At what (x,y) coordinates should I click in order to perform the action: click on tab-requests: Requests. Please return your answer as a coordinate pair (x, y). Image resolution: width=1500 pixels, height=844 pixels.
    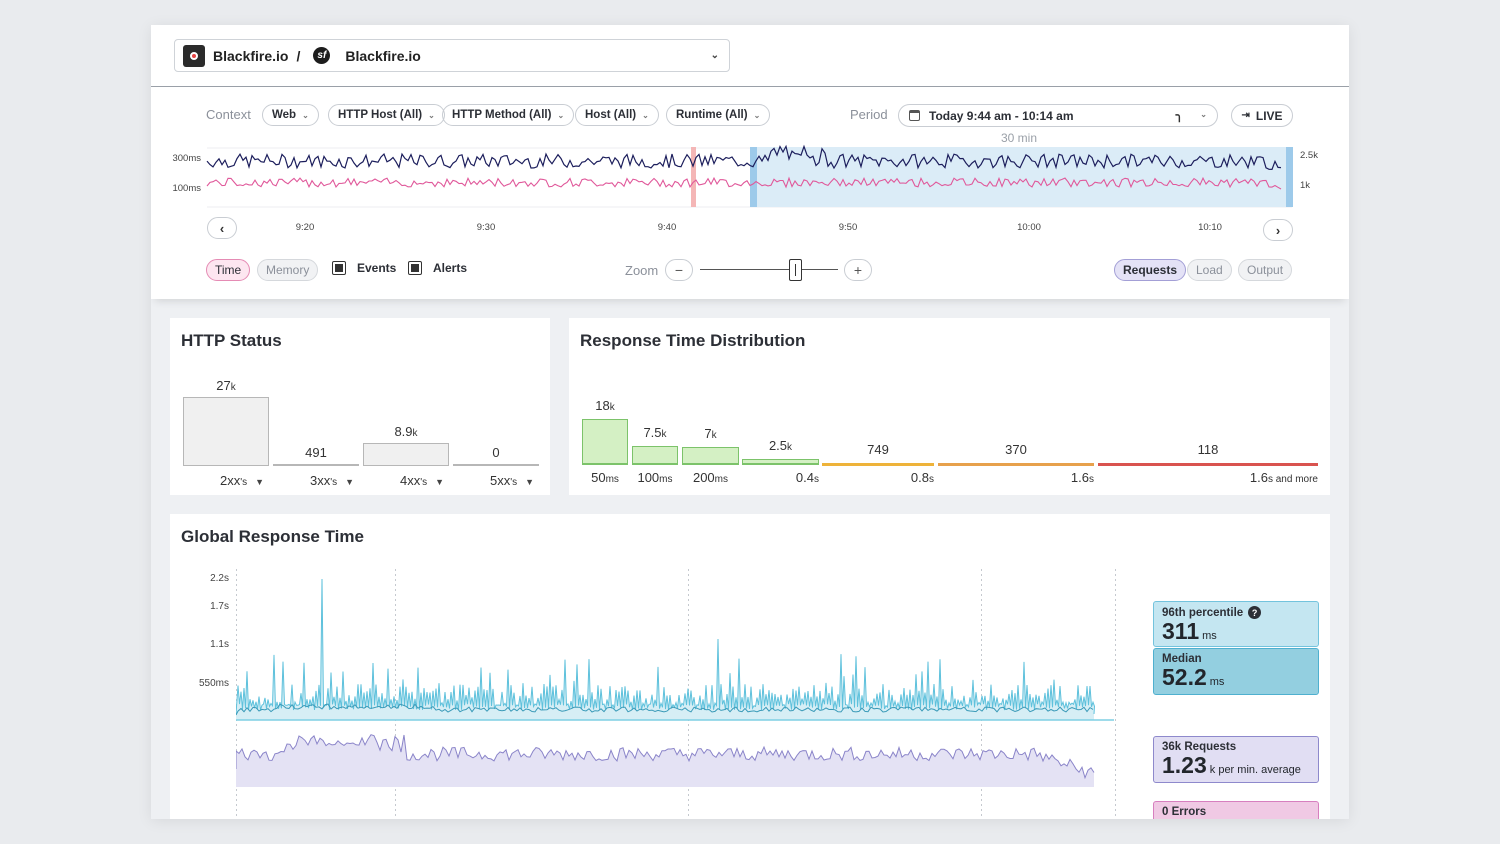
    Looking at the image, I should click on (1150, 270).